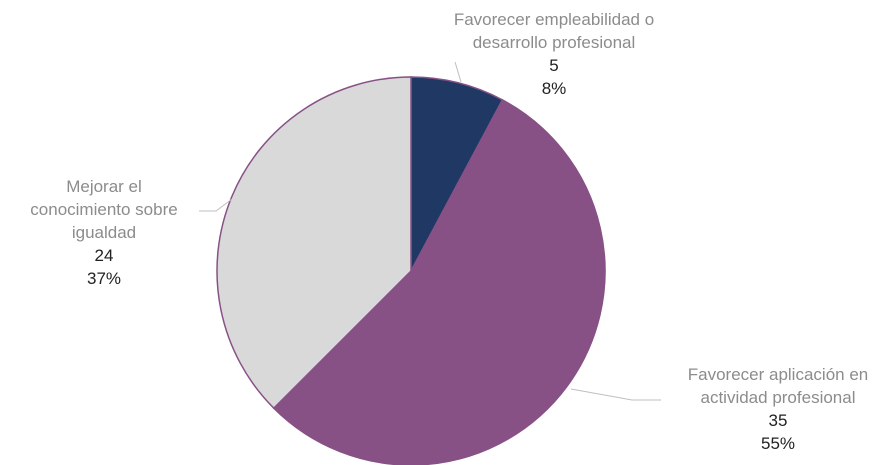  What do you see at coordinates (104, 255) in the screenshot?
I see `slice-value-label-3: 24` at bounding box center [104, 255].